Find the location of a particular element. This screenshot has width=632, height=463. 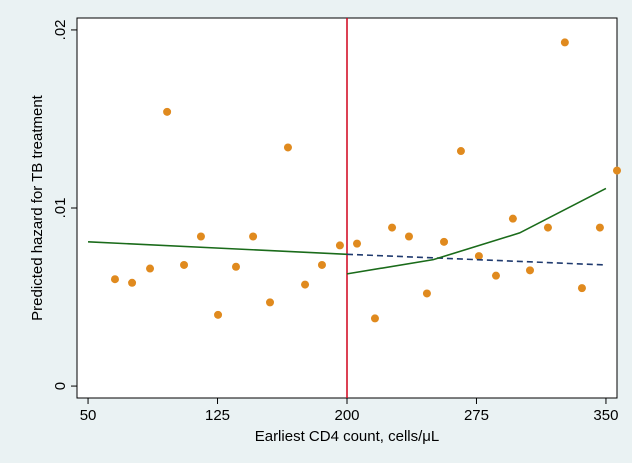

x-tick-label: 275 is located at coordinates (476, 415).